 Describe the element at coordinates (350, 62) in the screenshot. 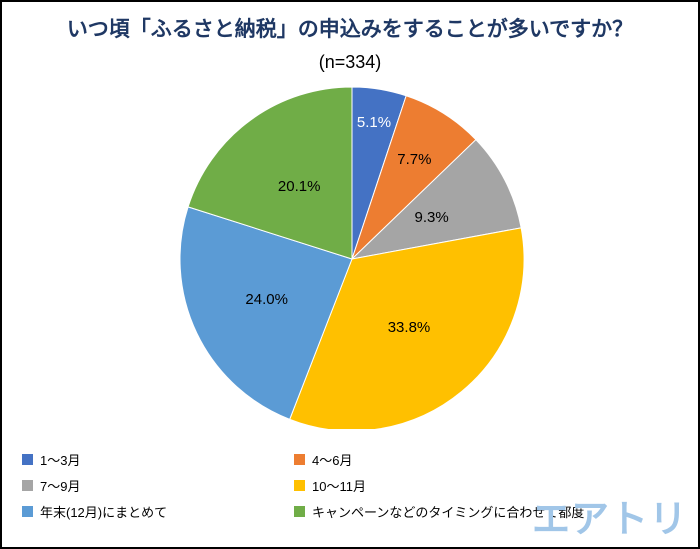

I see `sample-size-label: (n=334)` at that location.